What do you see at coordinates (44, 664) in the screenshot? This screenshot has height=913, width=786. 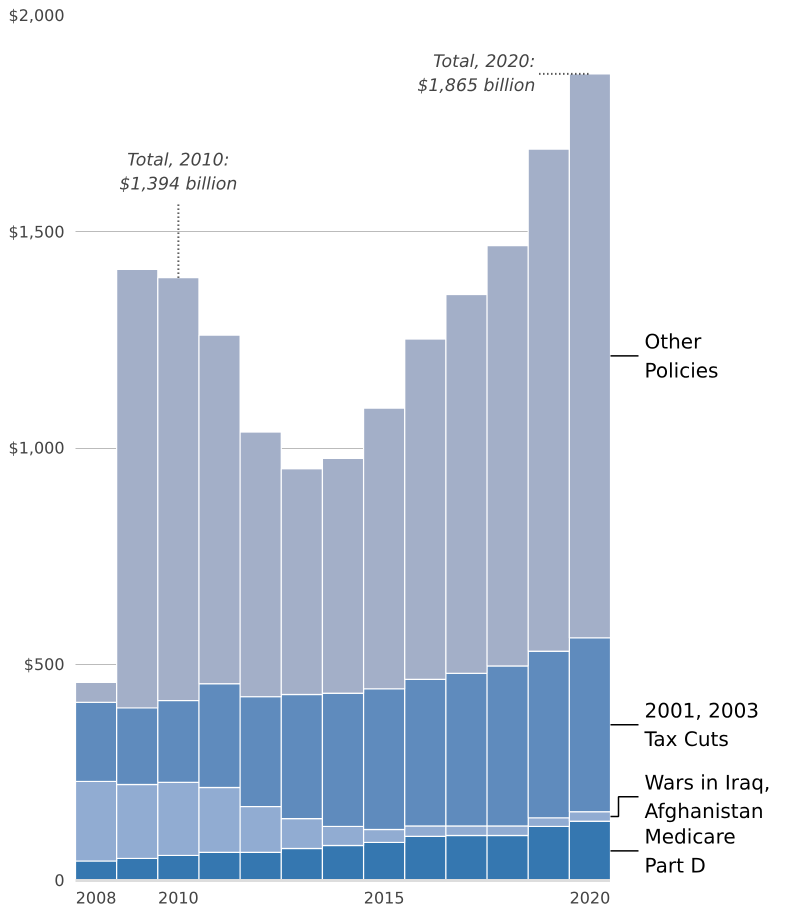 I see `y-tick-label: $500` at bounding box center [44, 664].